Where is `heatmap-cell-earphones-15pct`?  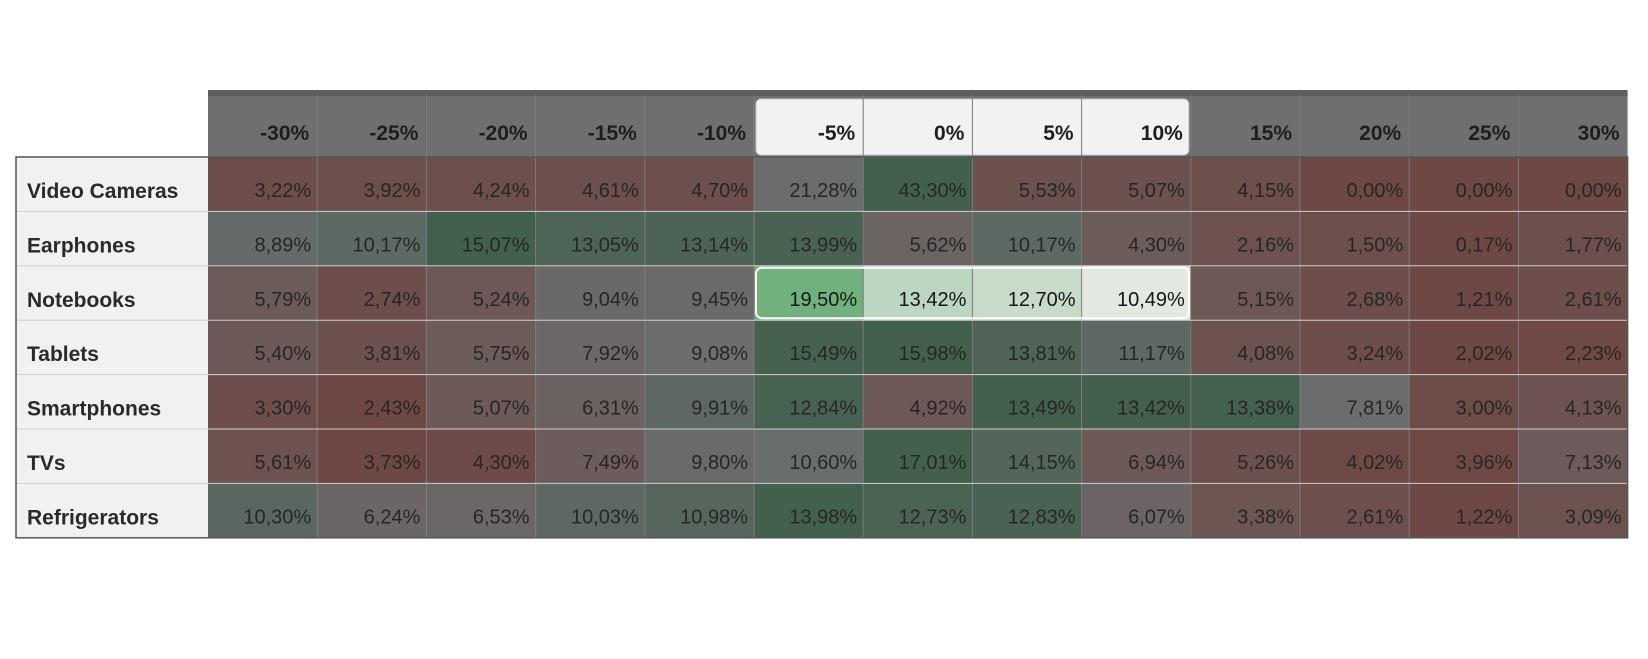 heatmap-cell-earphones-15pct is located at coordinates (590, 238).